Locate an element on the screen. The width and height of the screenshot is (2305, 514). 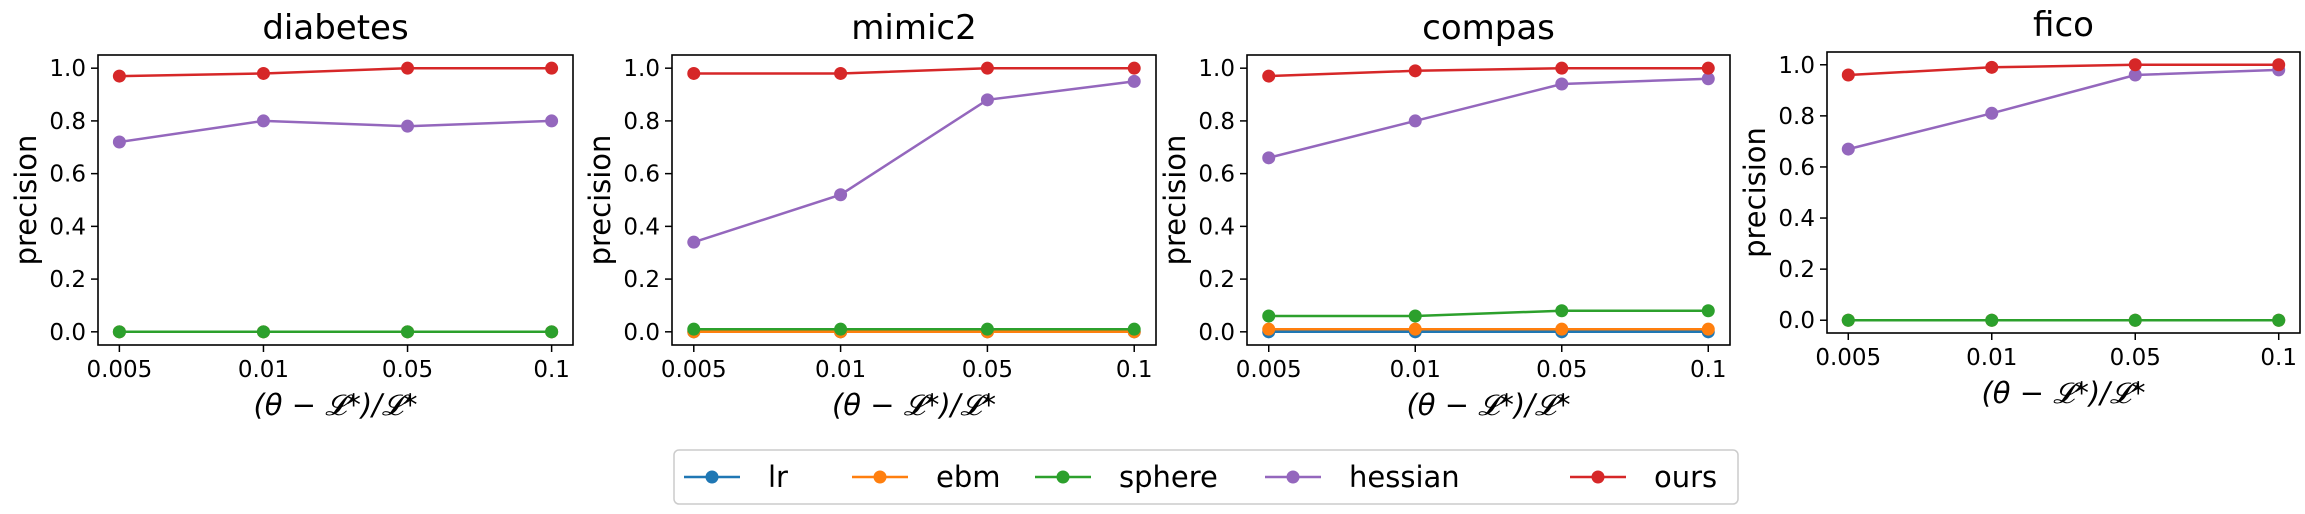
legend: lr ebm sphere hessian ours is located at coordinates (1206, 477).